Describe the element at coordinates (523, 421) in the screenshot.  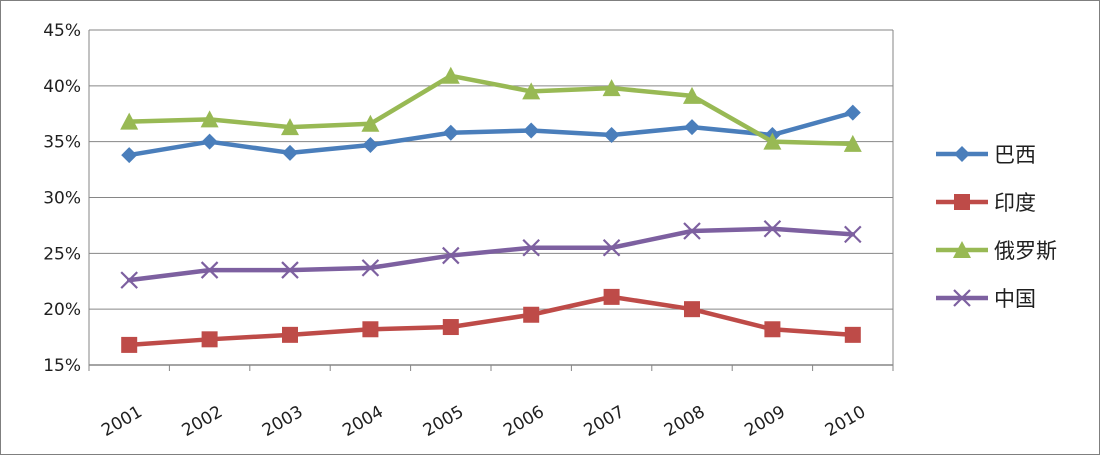
I see `x-tick-label: 2006` at that location.